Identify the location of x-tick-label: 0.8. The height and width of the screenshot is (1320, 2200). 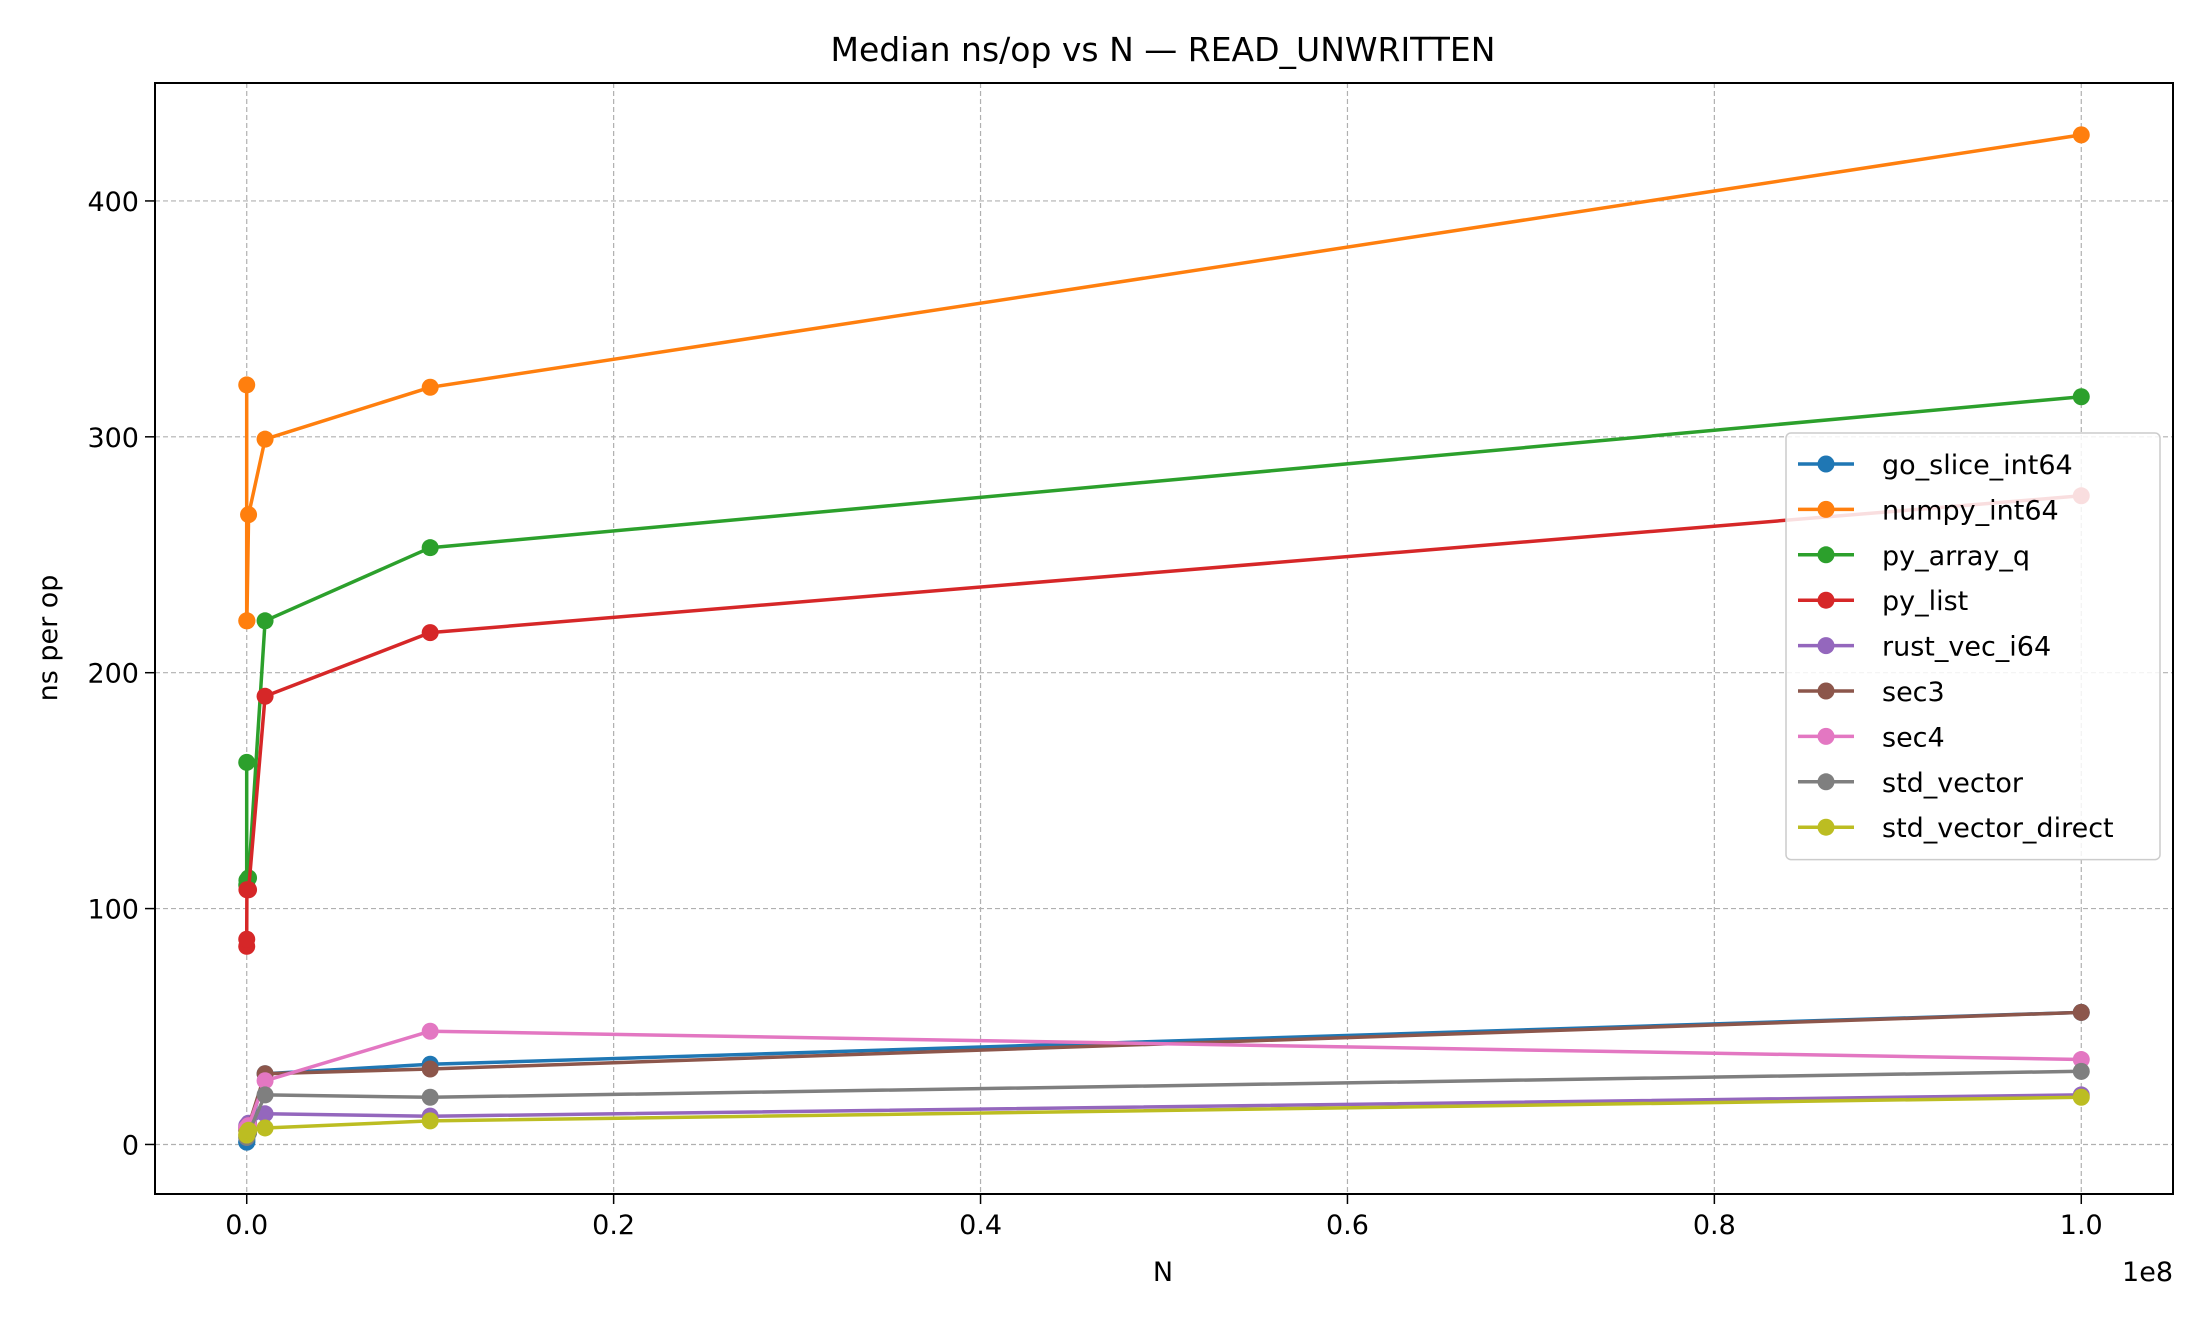
(1714, 1225).